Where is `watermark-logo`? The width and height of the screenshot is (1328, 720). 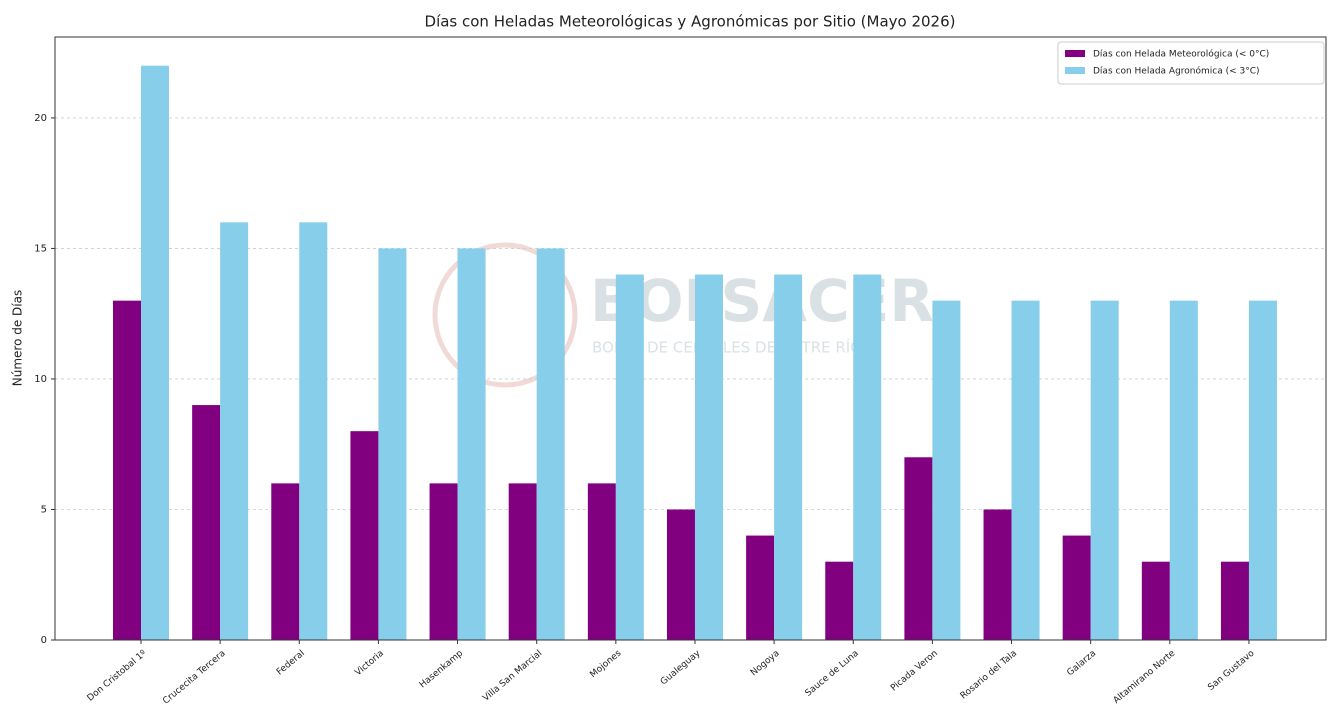 watermark-logo is located at coordinates (505, 315).